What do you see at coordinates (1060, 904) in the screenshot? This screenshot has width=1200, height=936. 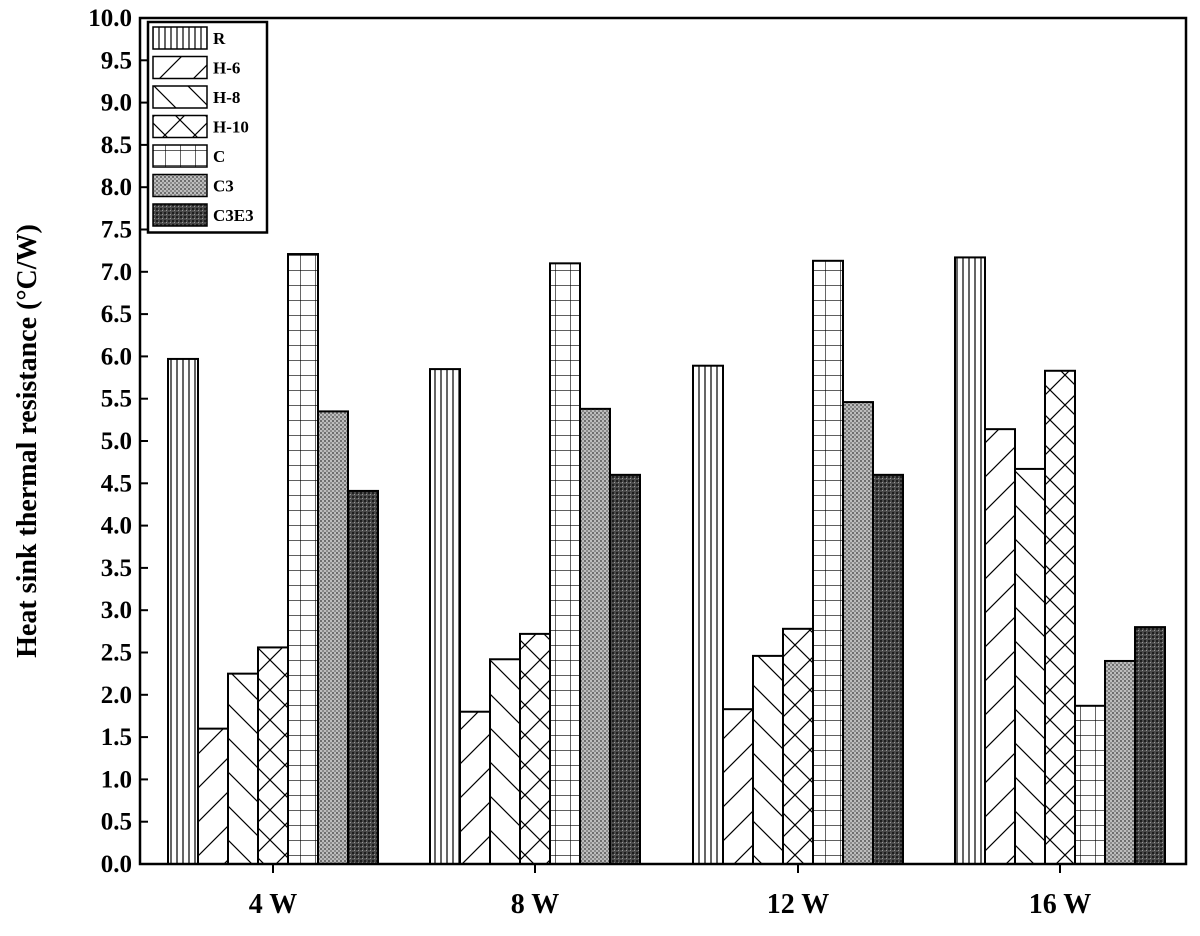 I see `x-category-label: 16 W` at bounding box center [1060, 904].